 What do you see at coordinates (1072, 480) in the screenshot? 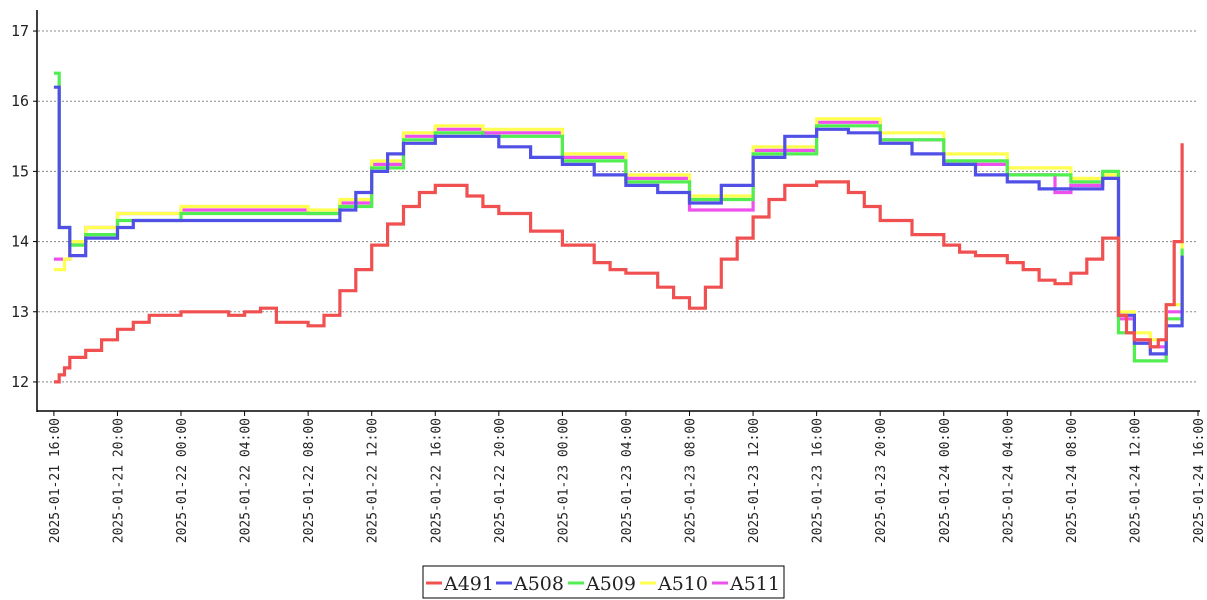
I see `x-tick-label: 2025-01-24 08:00` at bounding box center [1072, 480].